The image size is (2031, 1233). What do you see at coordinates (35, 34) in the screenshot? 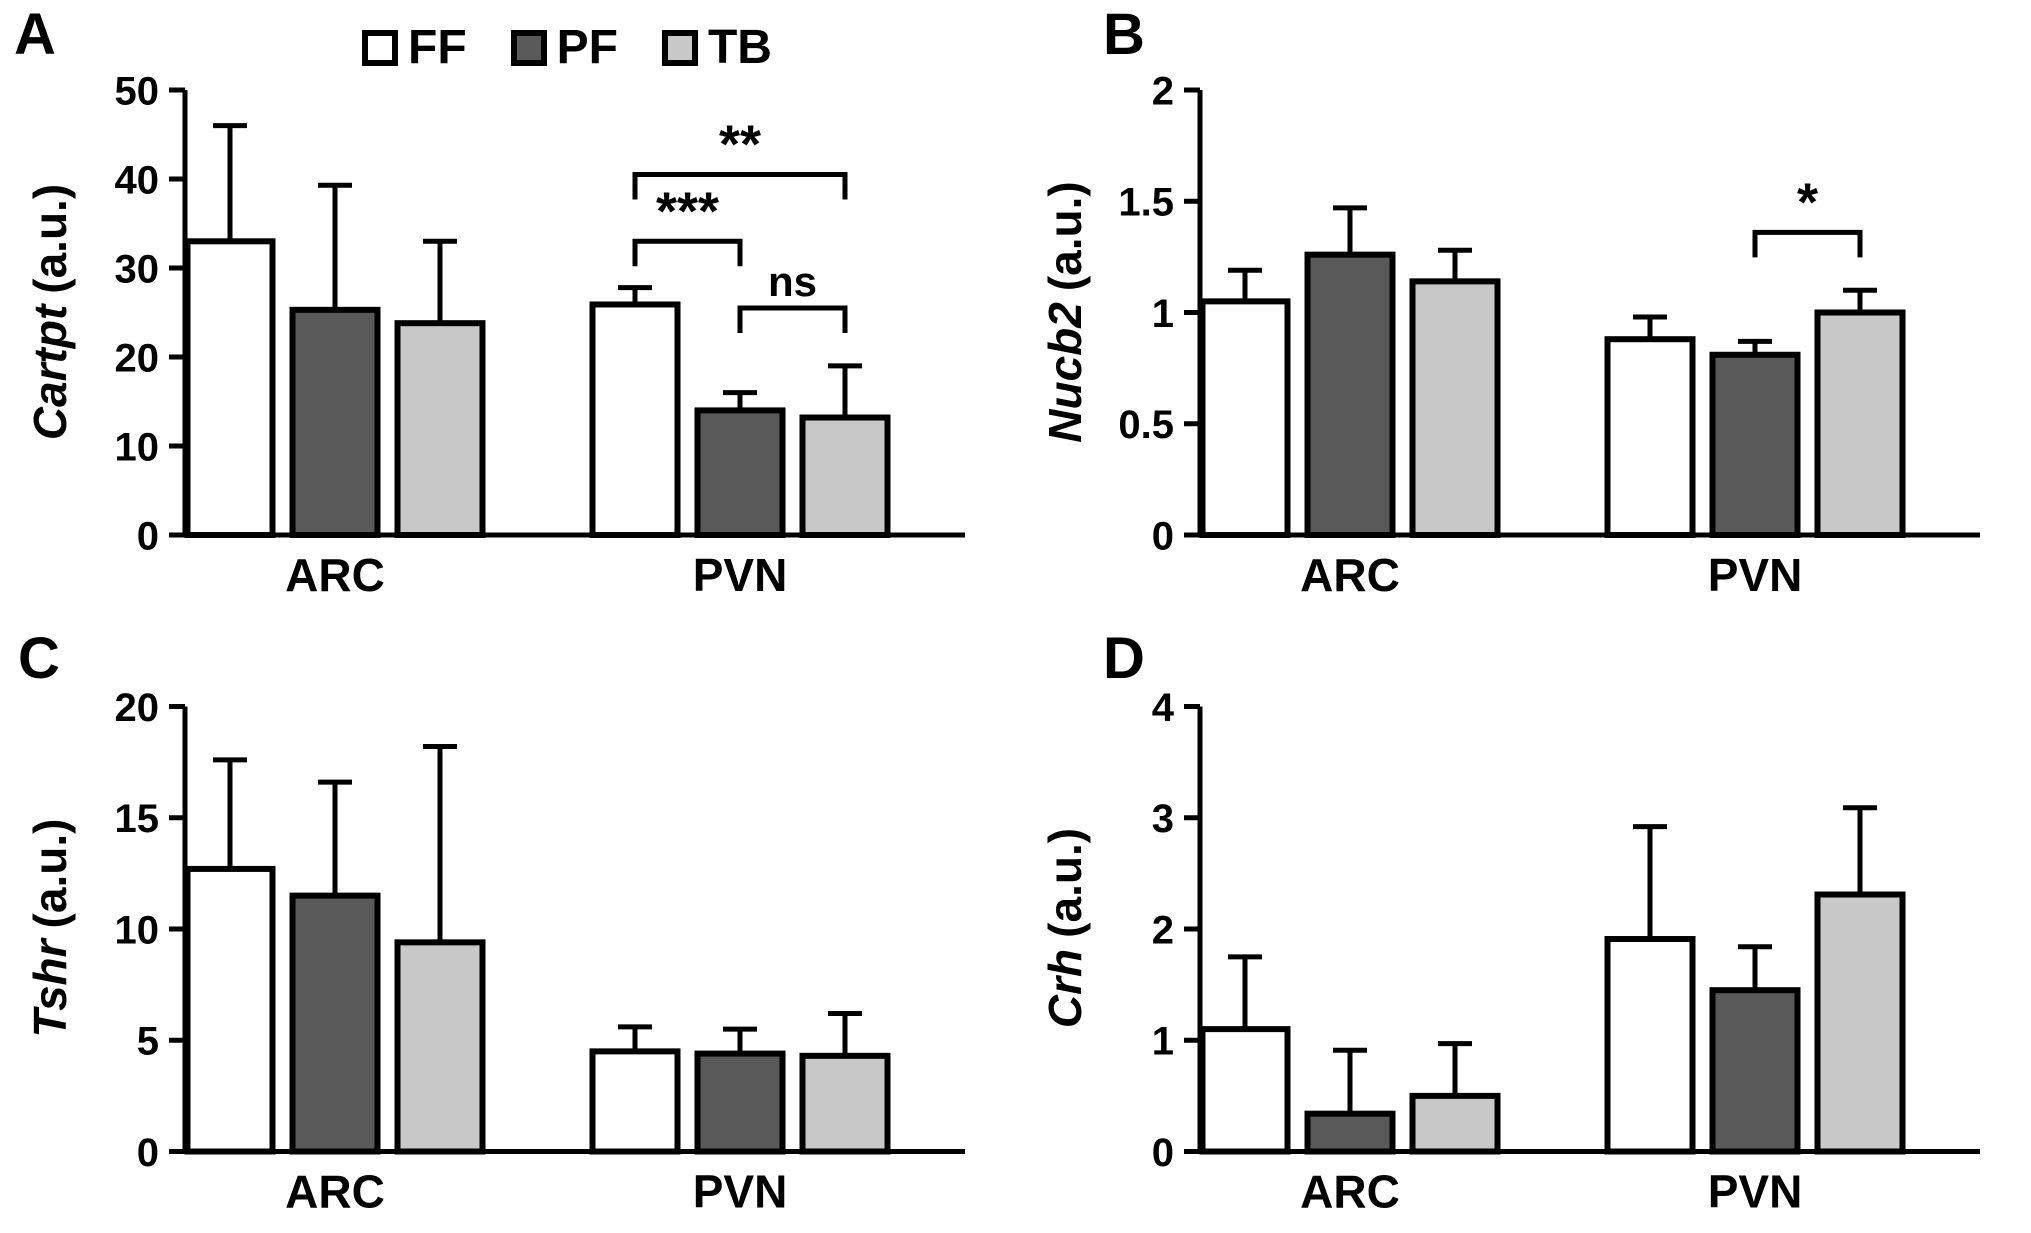
I see `panel-letter-A: A` at bounding box center [35, 34].